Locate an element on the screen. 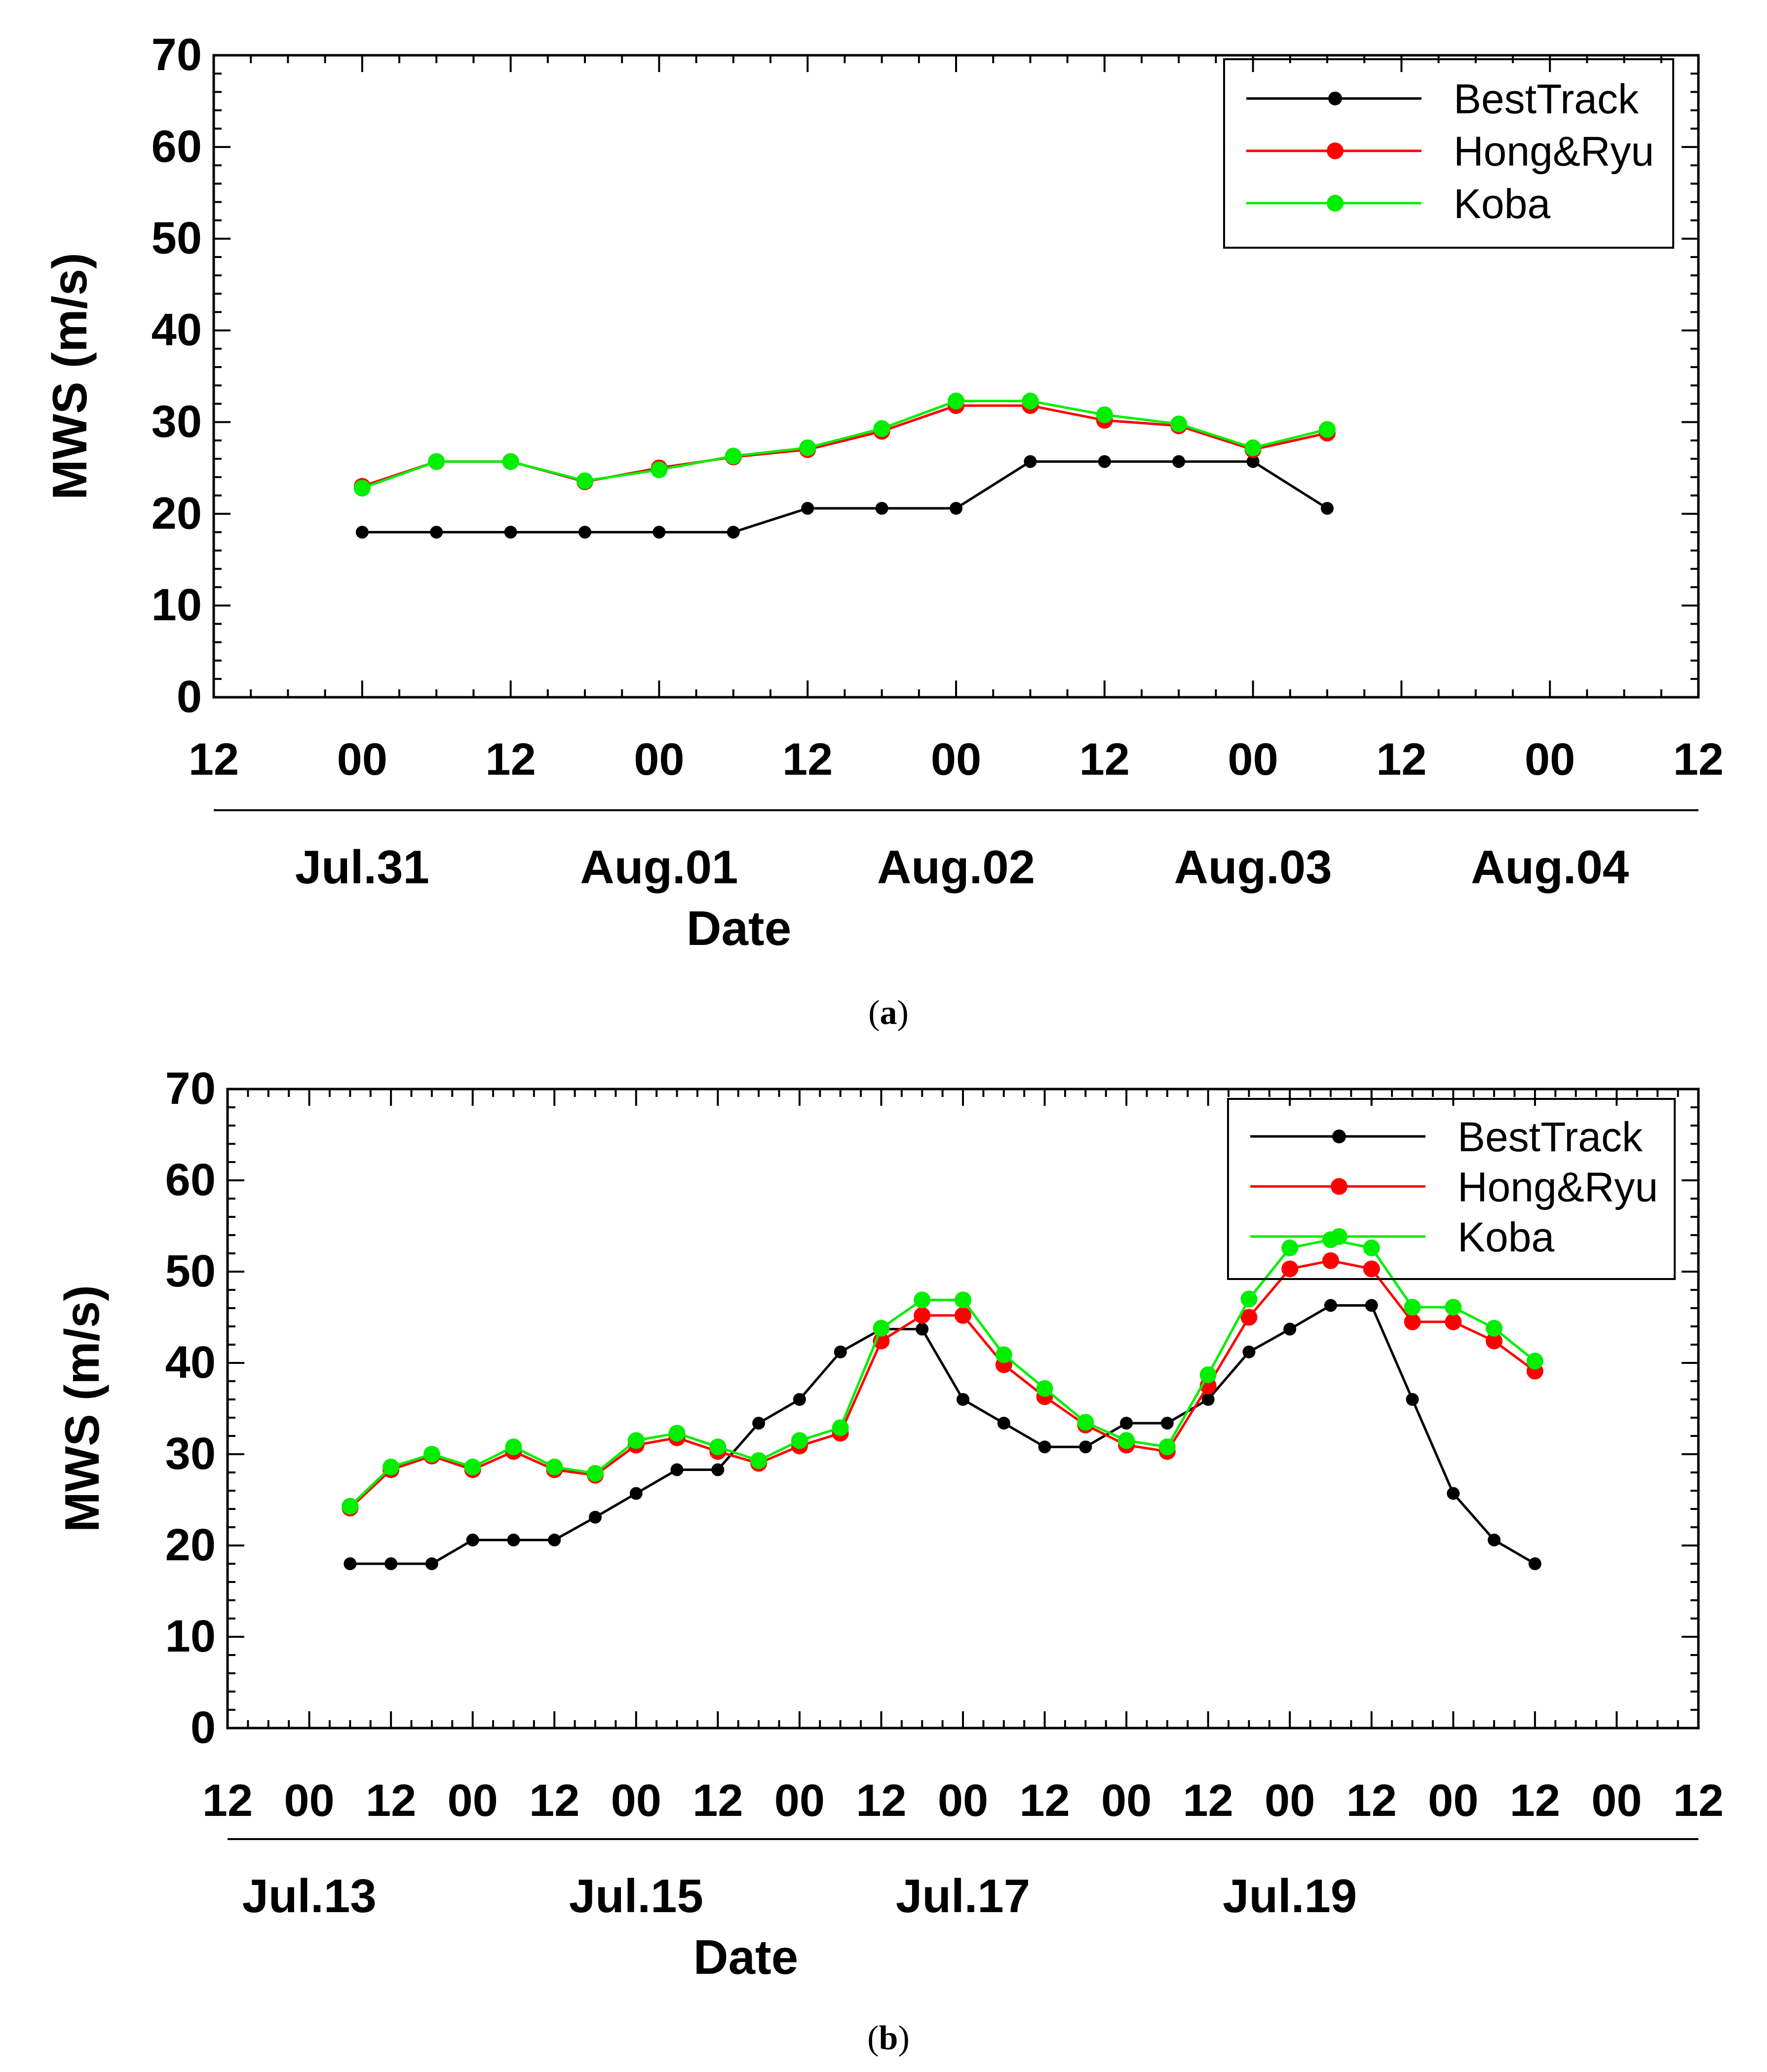 Image resolution: width=1767 pixels, height=2072 pixels. y-tick-label: 50 is located at coordinates (190, 1271).